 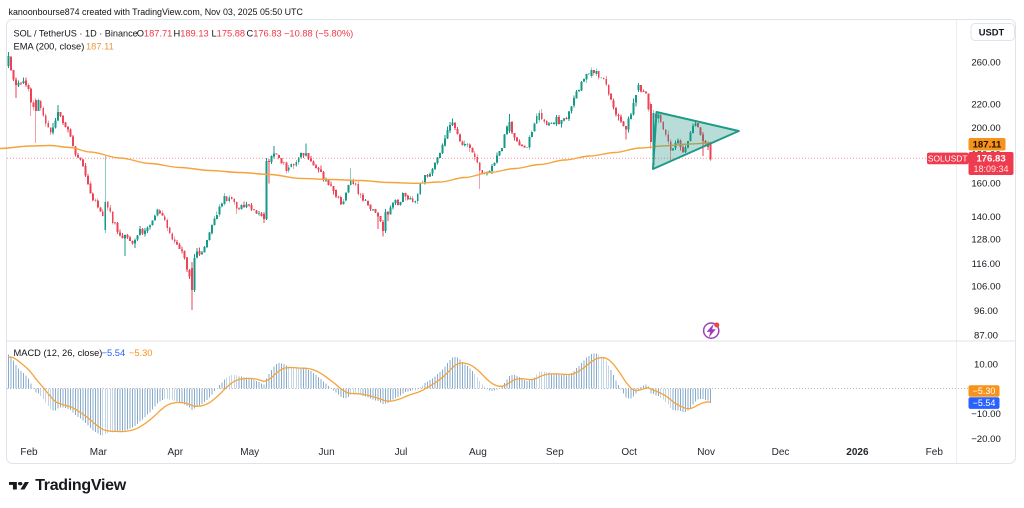 What do you see at coordinates (249, 452) in the screenshot?
I see `svg-text: May` at bounding box center [249, 452].